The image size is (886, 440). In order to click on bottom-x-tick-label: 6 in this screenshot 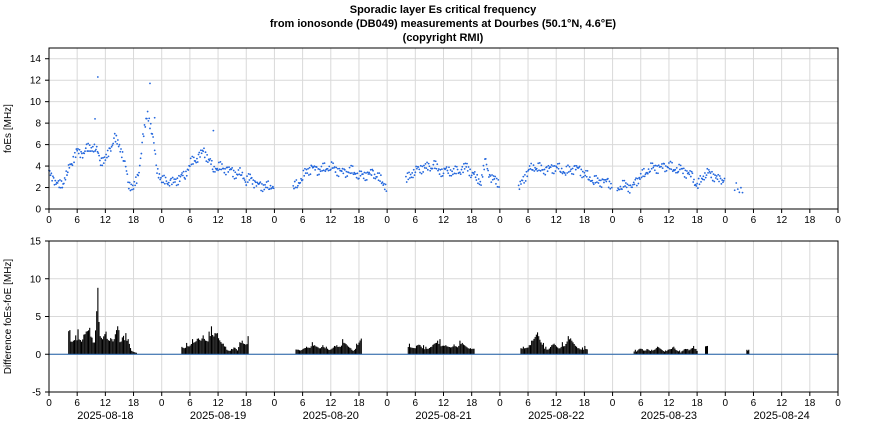, I will do `click(754, 403)`.